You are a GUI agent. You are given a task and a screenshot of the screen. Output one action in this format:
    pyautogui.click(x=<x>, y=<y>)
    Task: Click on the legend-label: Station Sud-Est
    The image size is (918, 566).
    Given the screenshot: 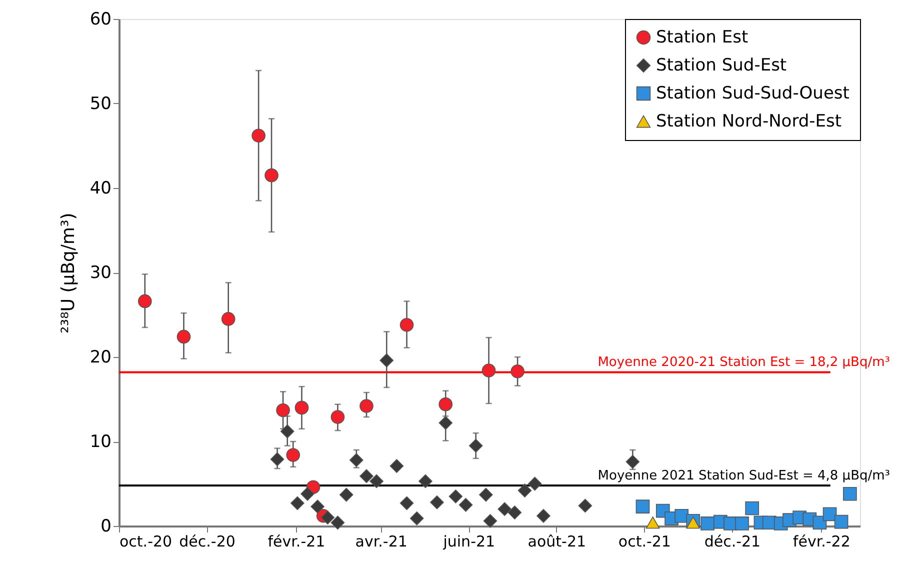 What is the action you would take?
    pyautogui.click(x=721, y=66)
    